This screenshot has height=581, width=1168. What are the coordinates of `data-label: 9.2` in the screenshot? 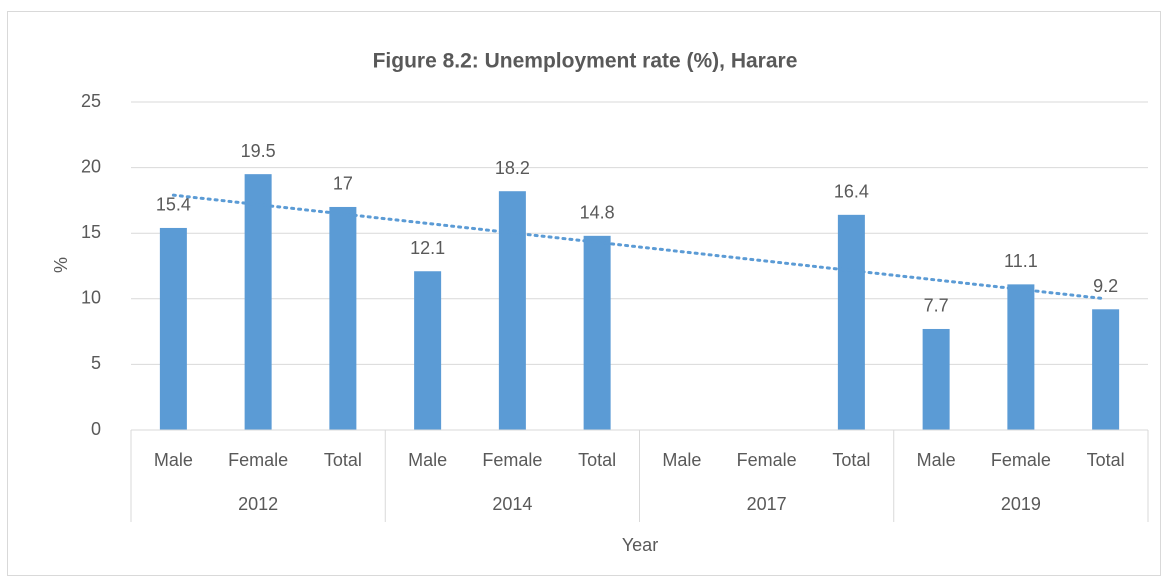 It's located at (1105, 286).